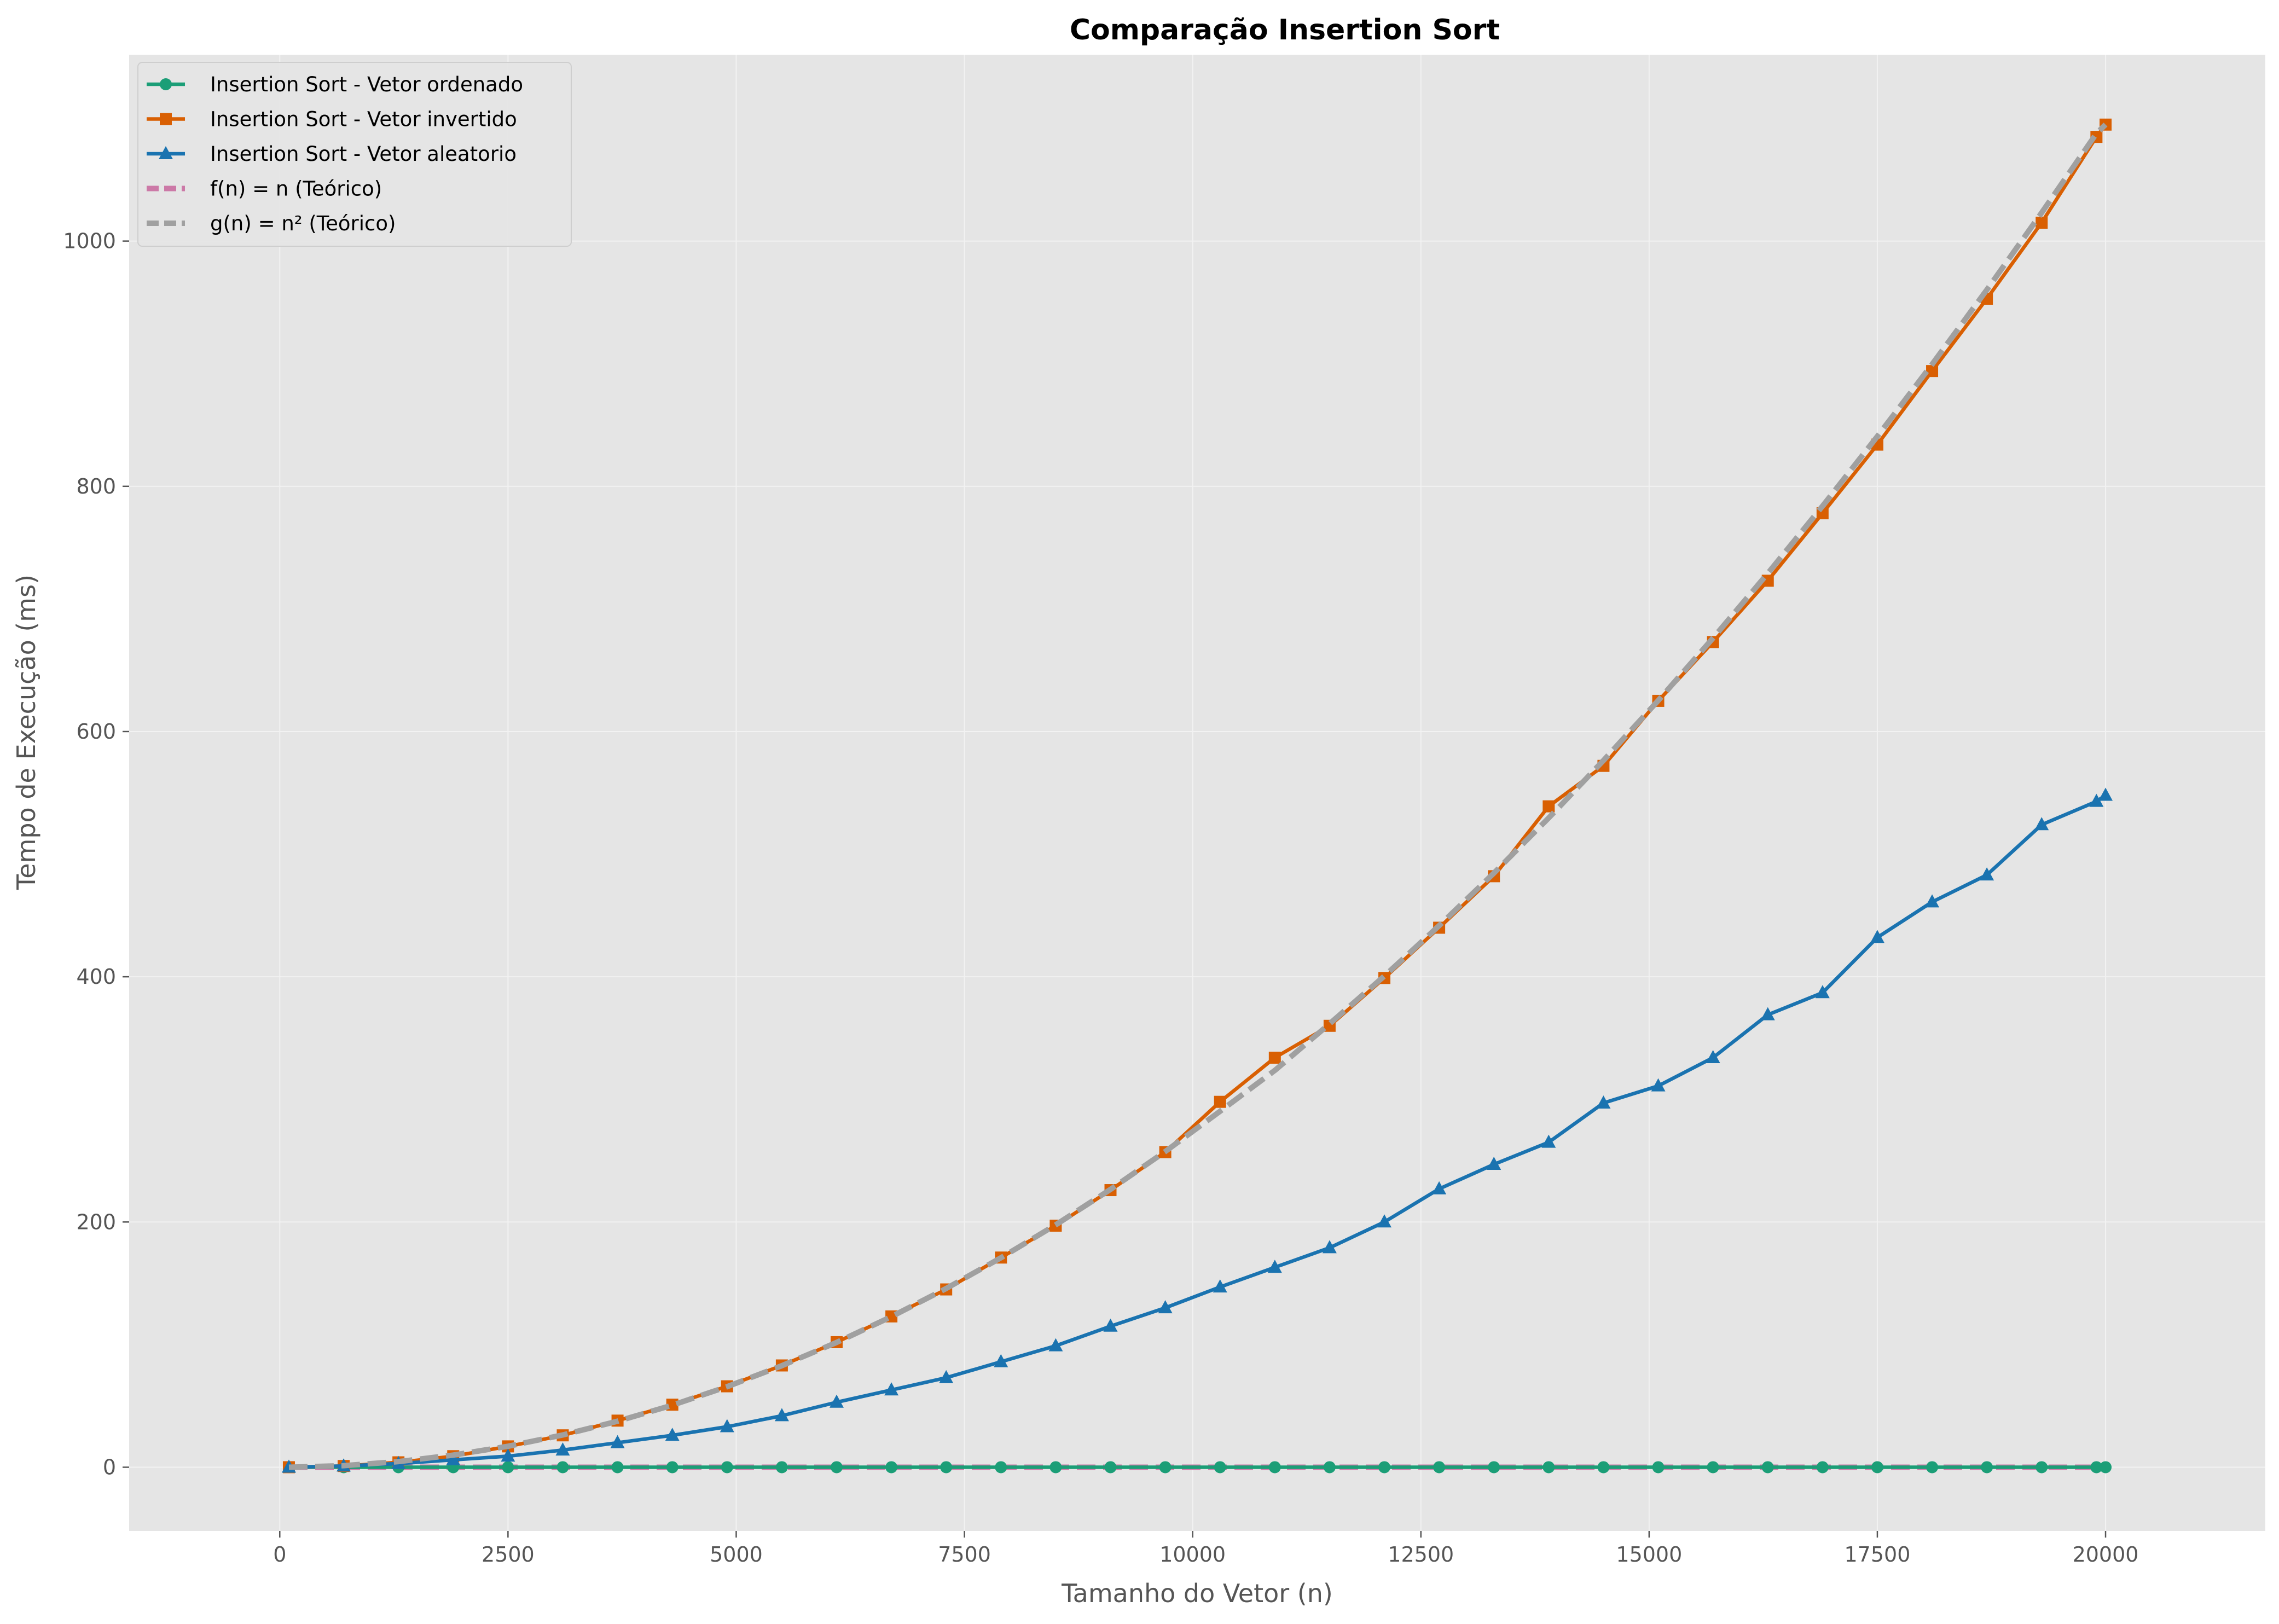  Describe the element at coordinates (296, 189) in the screenshot. I see `legend-label: f(n) = n (Teórico)` at that location.